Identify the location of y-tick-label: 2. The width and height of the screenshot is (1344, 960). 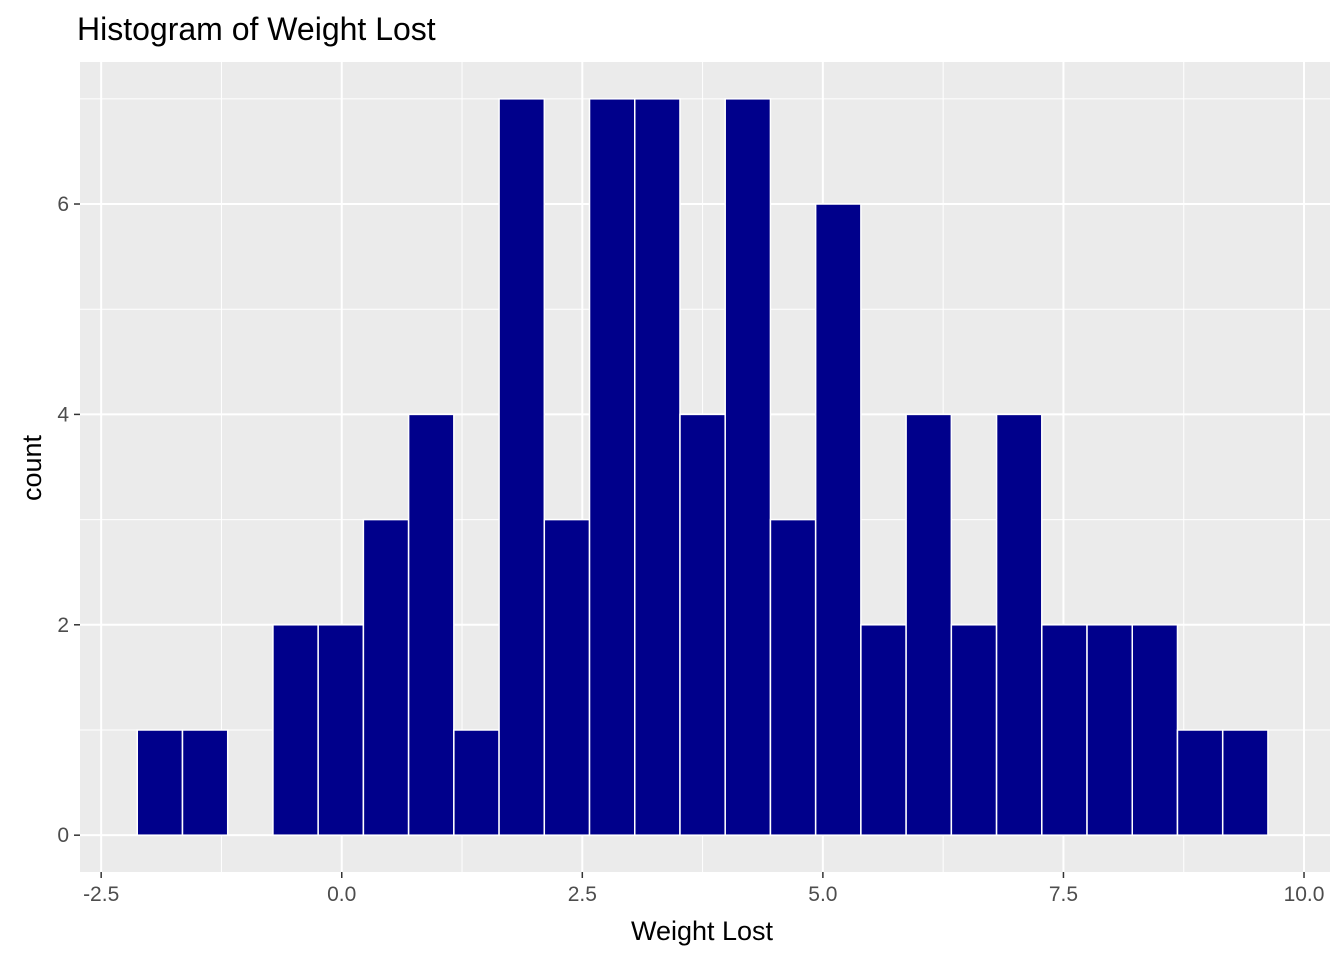
(63, 625).